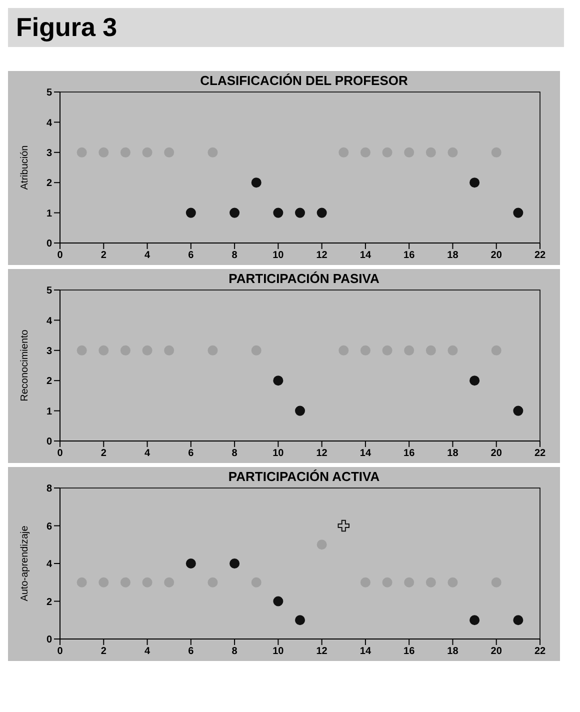  Describe the element at coordinates (49, 489) in the screenshot. I see `y-tick-label: 8` at that location.